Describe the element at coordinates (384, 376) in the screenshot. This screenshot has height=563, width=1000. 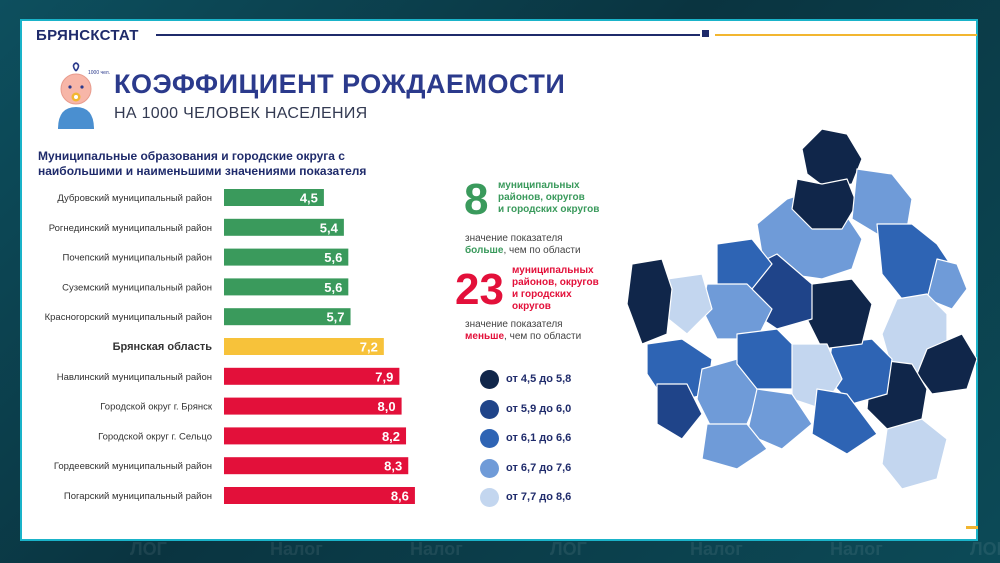
I see `bar-value-label: 7,9` at that location.